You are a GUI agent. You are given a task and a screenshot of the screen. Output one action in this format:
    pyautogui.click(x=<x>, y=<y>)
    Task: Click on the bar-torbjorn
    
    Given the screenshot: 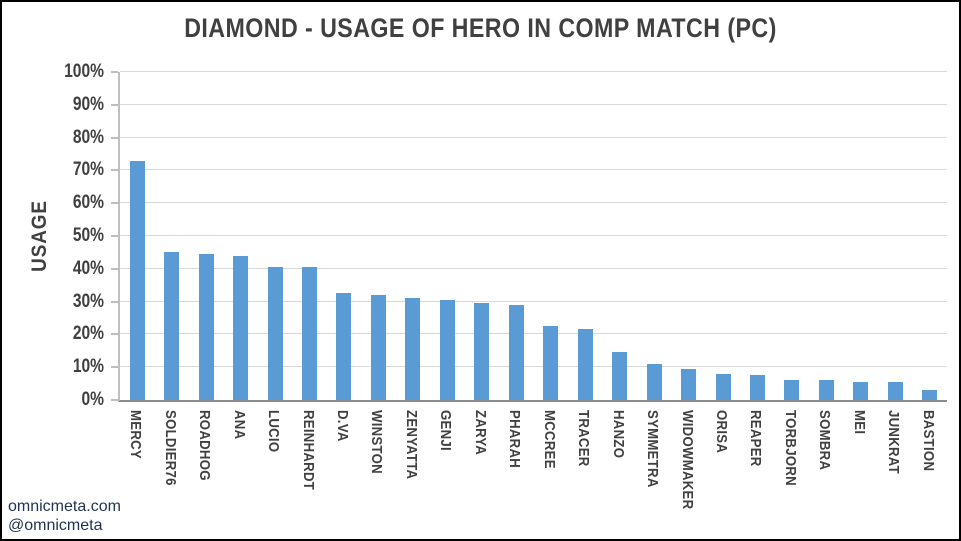 What is the action you would take?
    pyautogui.click(x=792, y=390)
    